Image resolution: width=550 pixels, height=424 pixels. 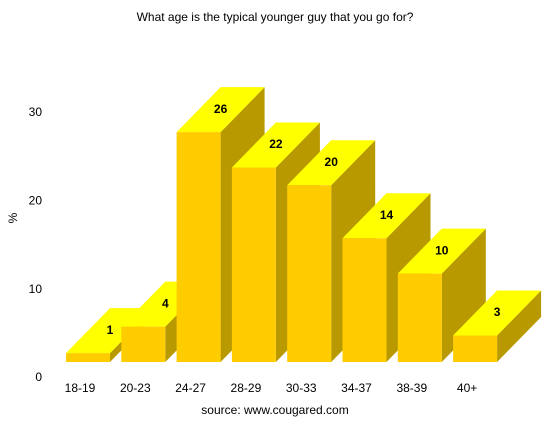 I want to click on y-tick-label: 30, so click(x=36, y=112).